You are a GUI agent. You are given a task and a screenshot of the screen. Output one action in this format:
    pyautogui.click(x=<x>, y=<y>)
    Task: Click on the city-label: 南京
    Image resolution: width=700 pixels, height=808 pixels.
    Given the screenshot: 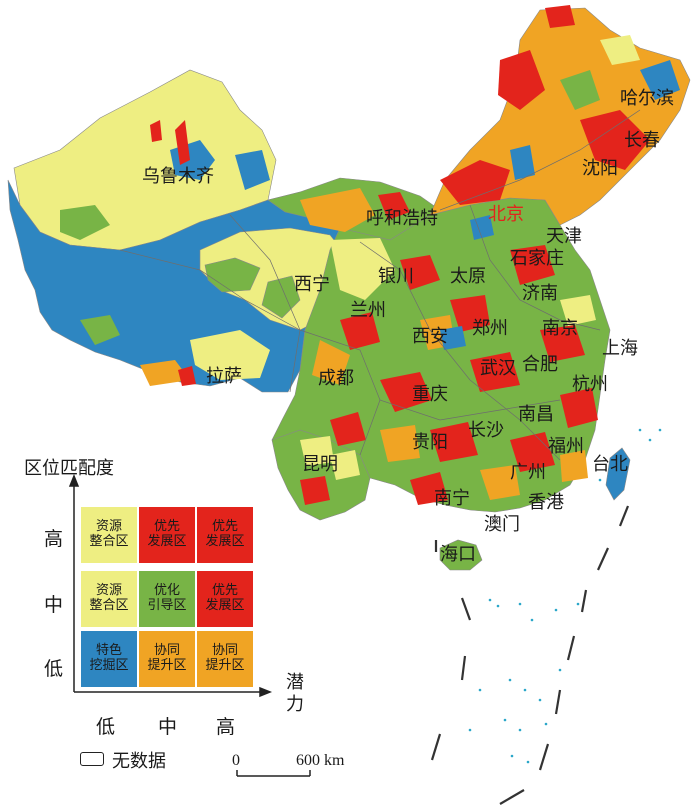 What is the action you would take?
    pyautogui.click(x=560, y=328)
    